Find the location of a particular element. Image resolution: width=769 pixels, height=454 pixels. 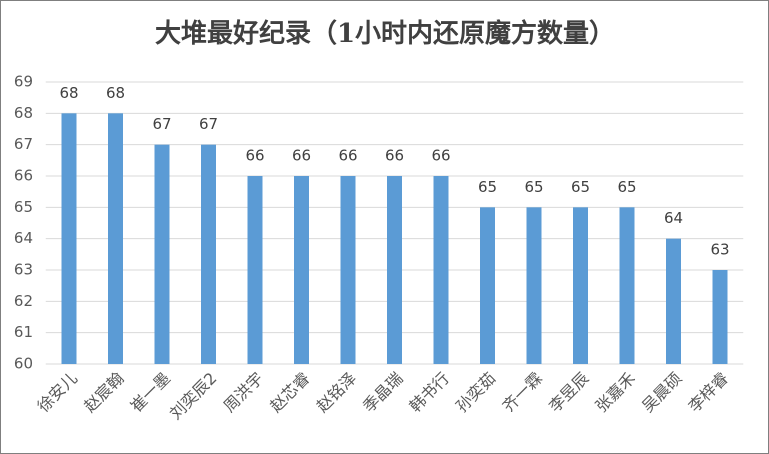

y-tick-label: 61 is located at coordinates (23, 332).